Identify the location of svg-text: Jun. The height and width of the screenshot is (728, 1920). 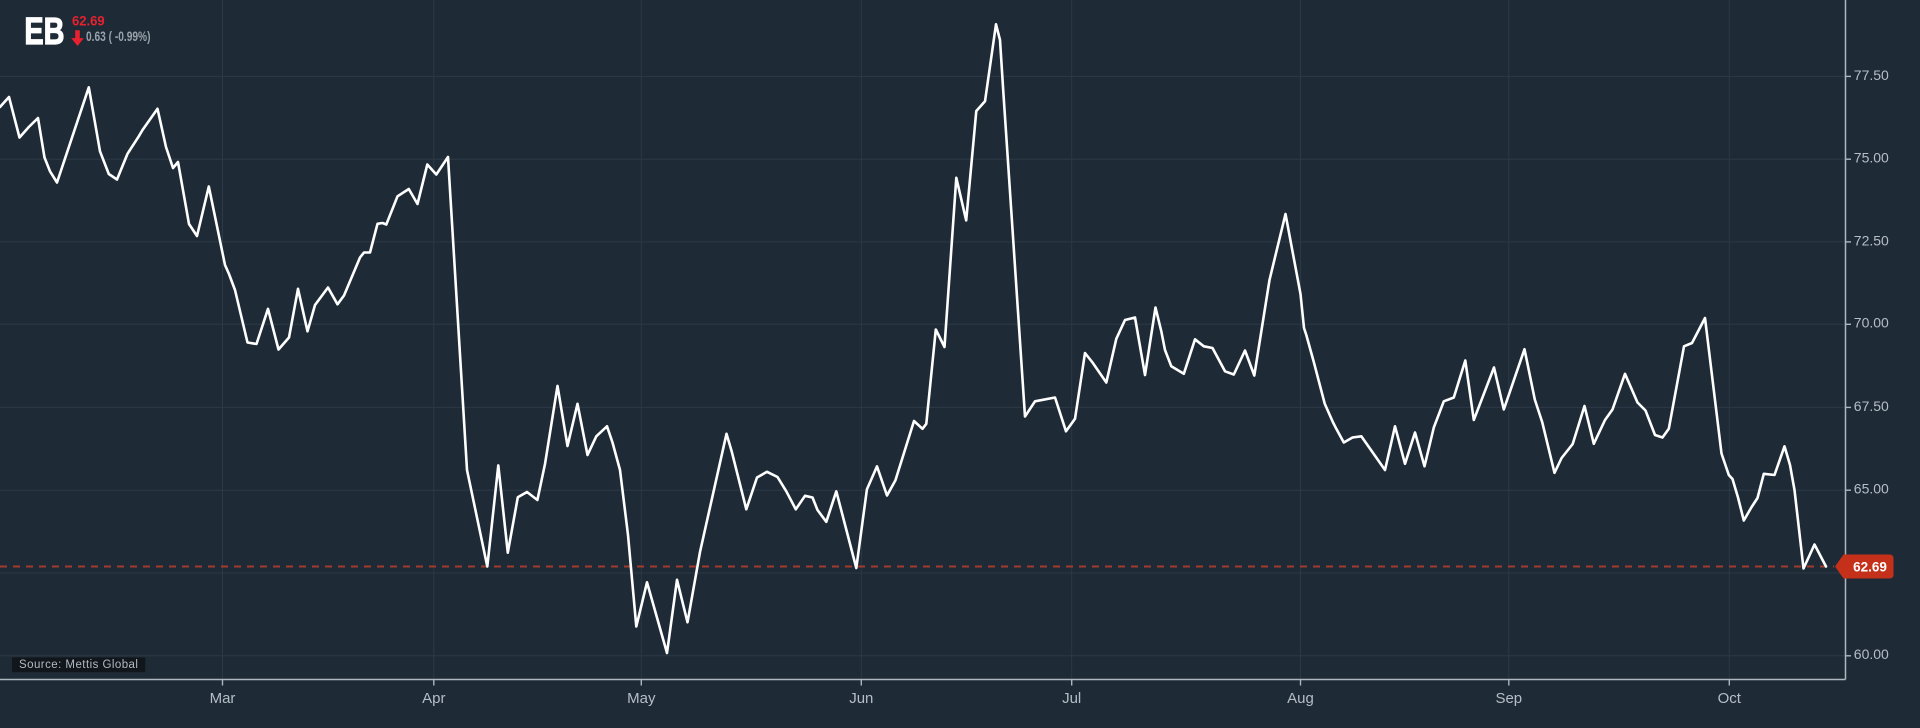
(861, 698).